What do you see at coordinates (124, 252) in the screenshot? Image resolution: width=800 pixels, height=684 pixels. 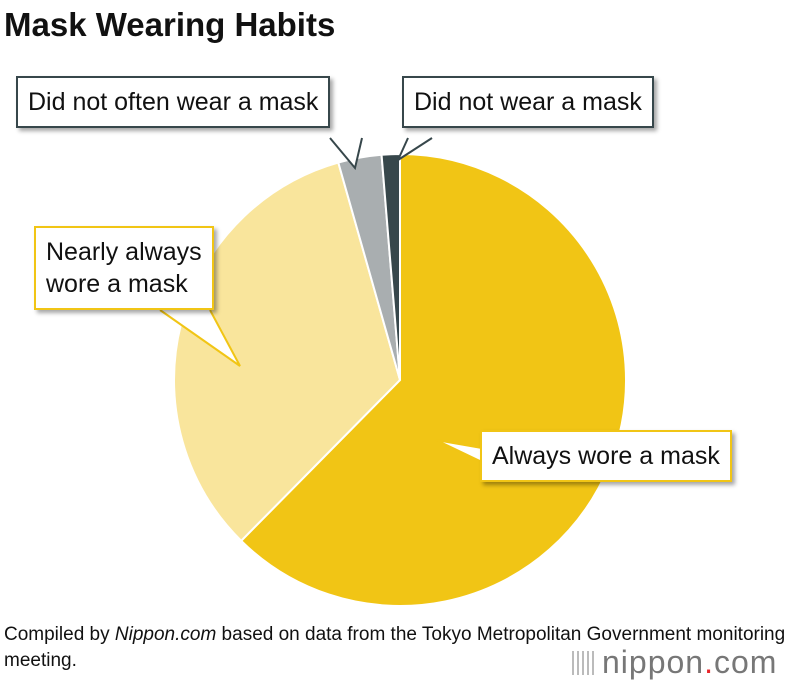 I see `label-nearly-line1: Nearly always` at bounding box center [124, 252].